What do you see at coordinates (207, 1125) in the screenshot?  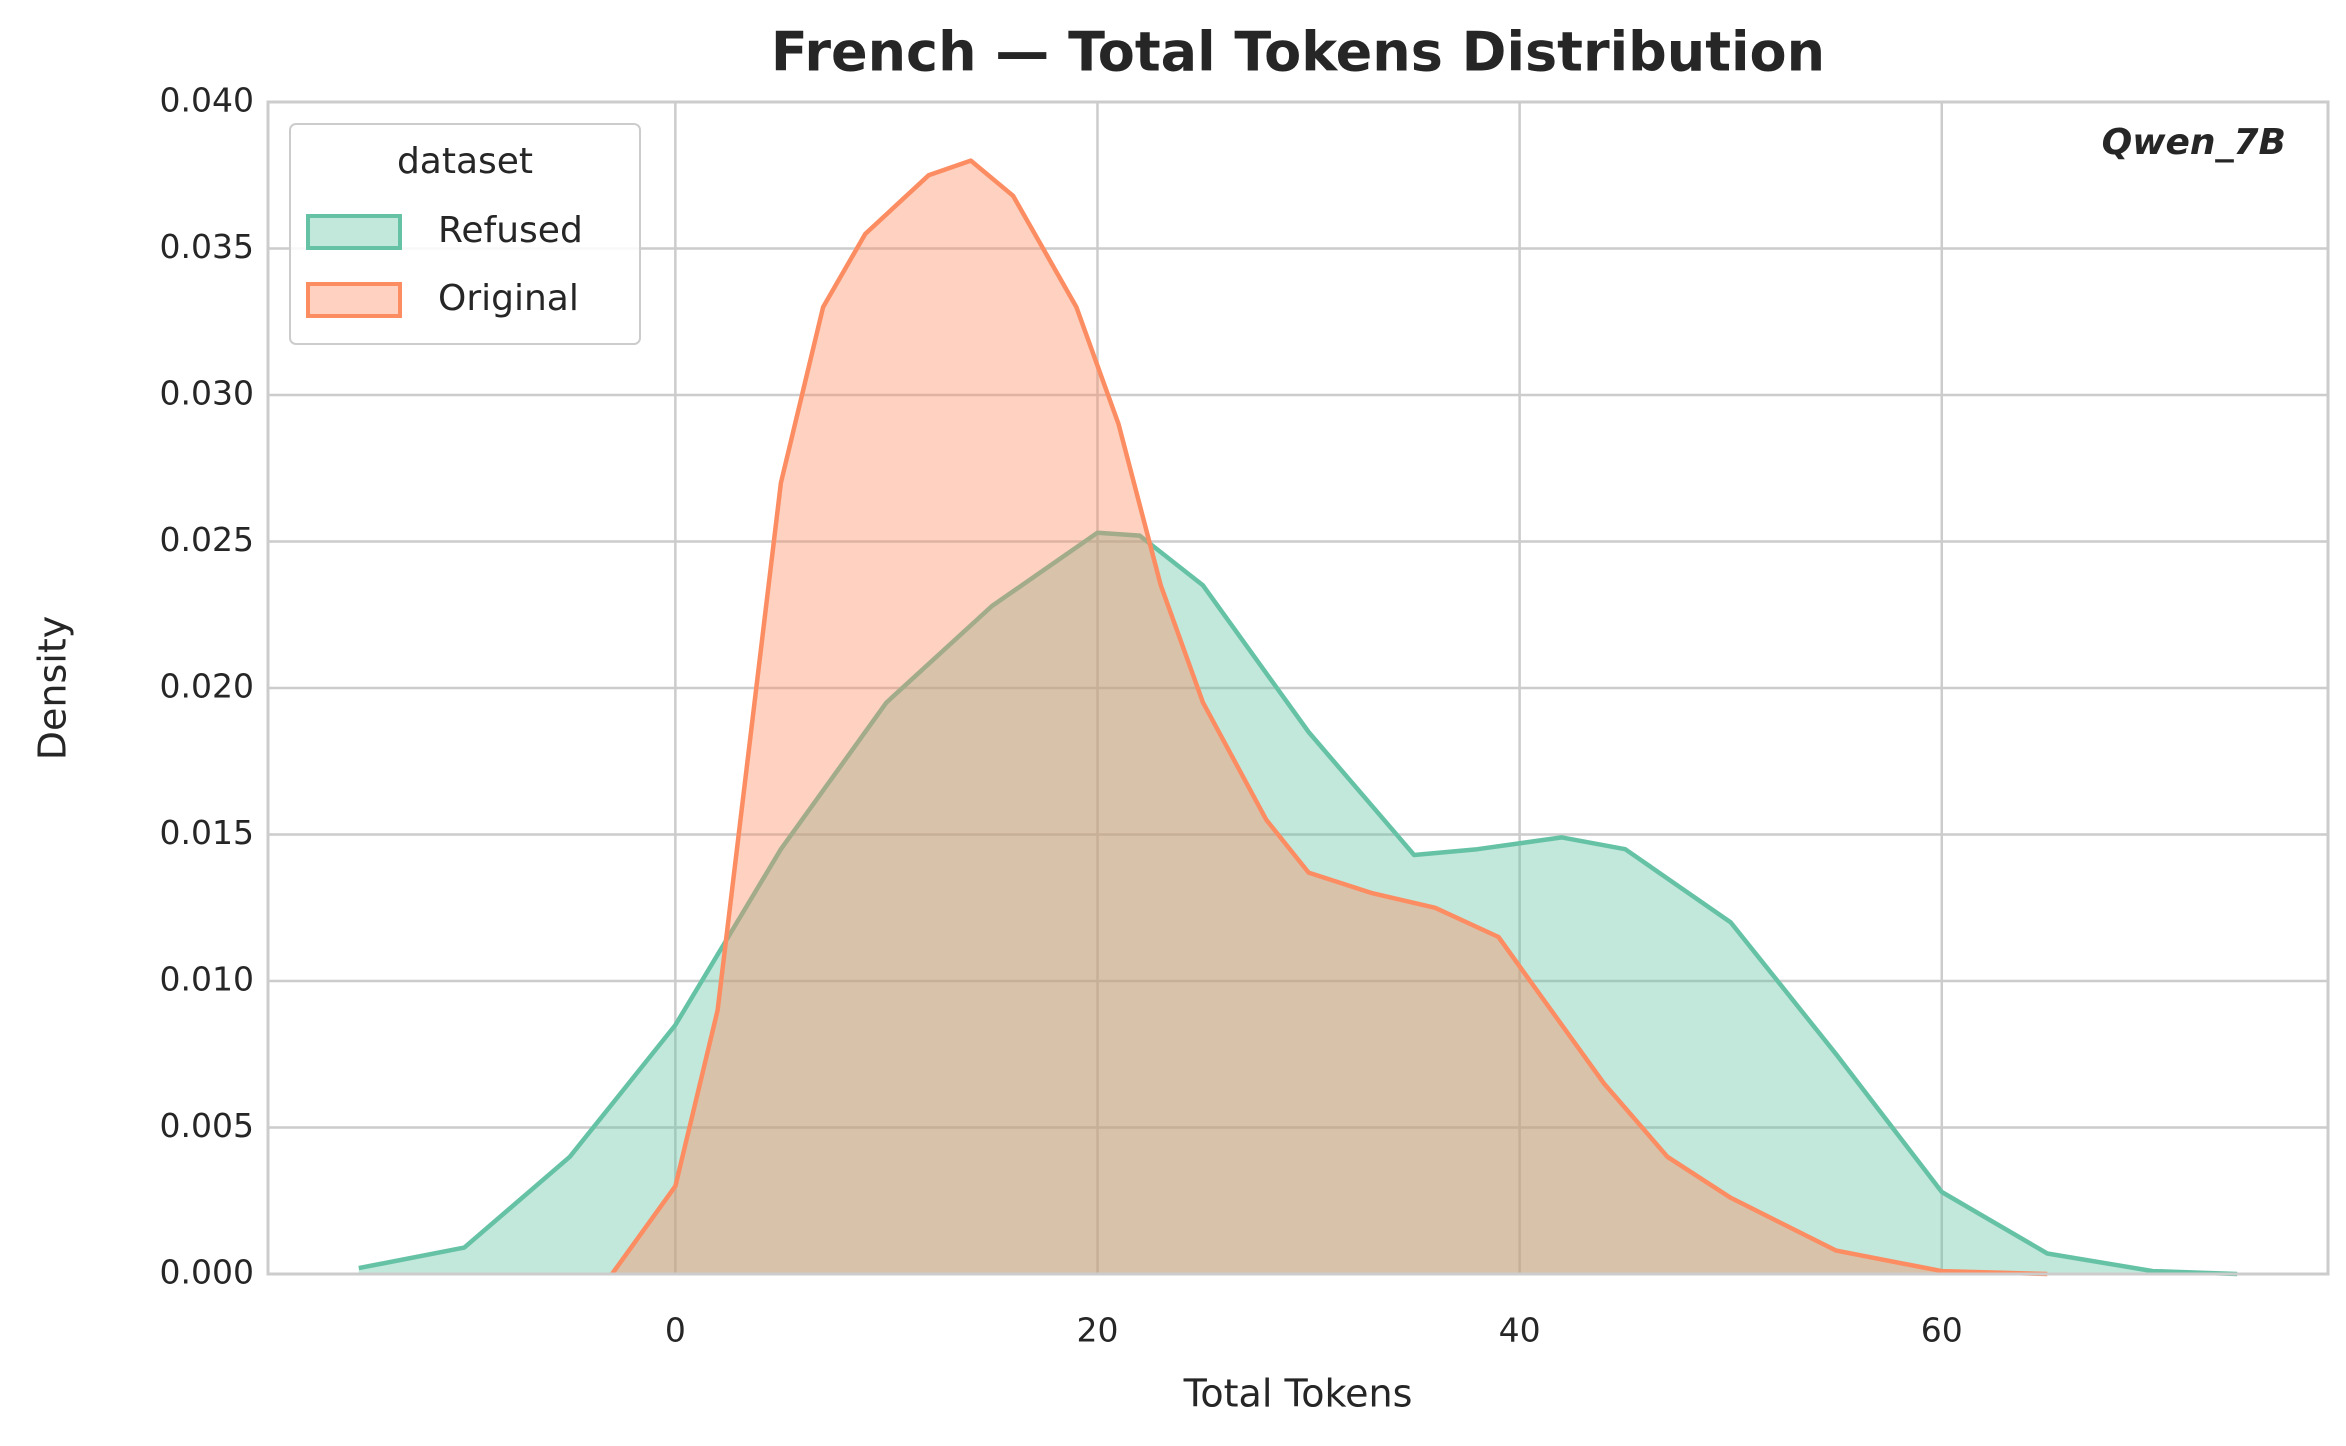 I see `y-tick-label: 0.005` at bounding box center [207, 1125].